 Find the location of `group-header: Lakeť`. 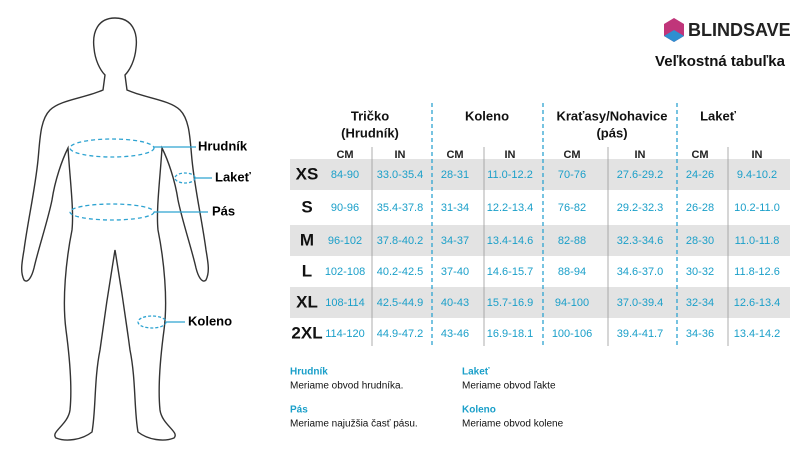

group-header: Lakeť is located at coordinates (718, 115).